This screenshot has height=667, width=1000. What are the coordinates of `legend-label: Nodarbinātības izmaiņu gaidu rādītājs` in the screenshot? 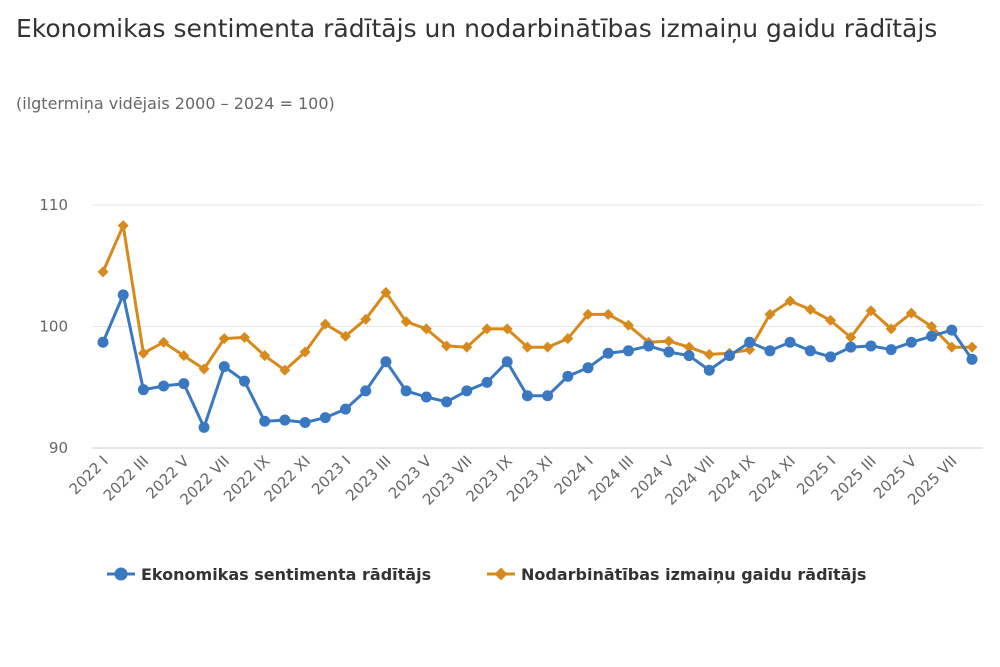 It's located at (693, 574).